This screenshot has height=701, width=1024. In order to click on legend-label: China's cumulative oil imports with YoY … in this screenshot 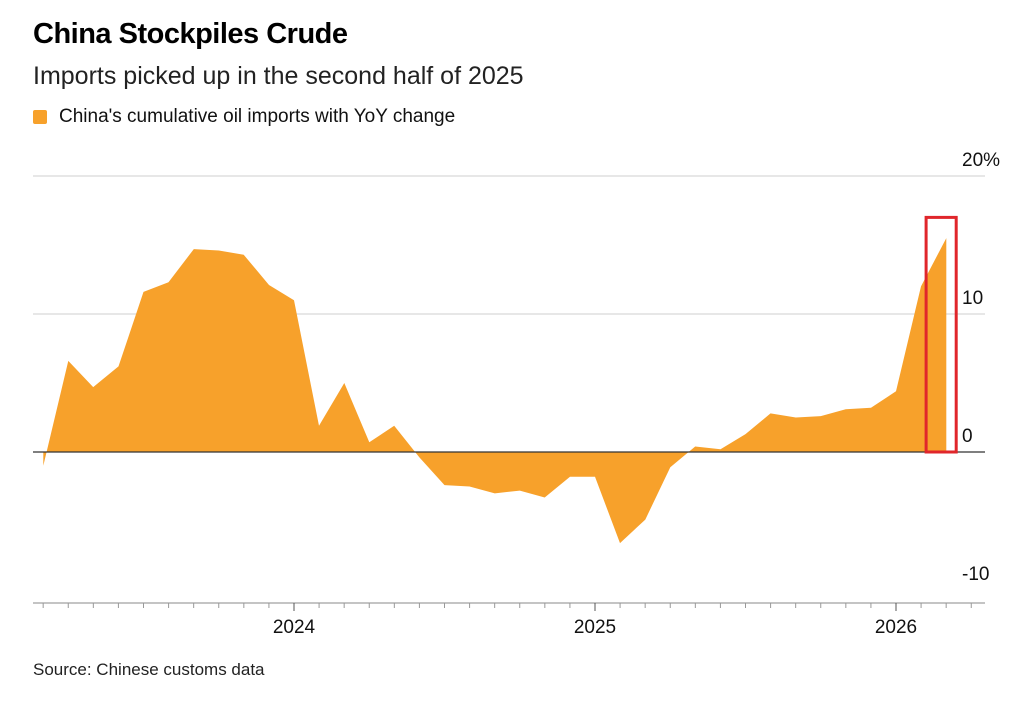, I will do `click(257, 116)`.